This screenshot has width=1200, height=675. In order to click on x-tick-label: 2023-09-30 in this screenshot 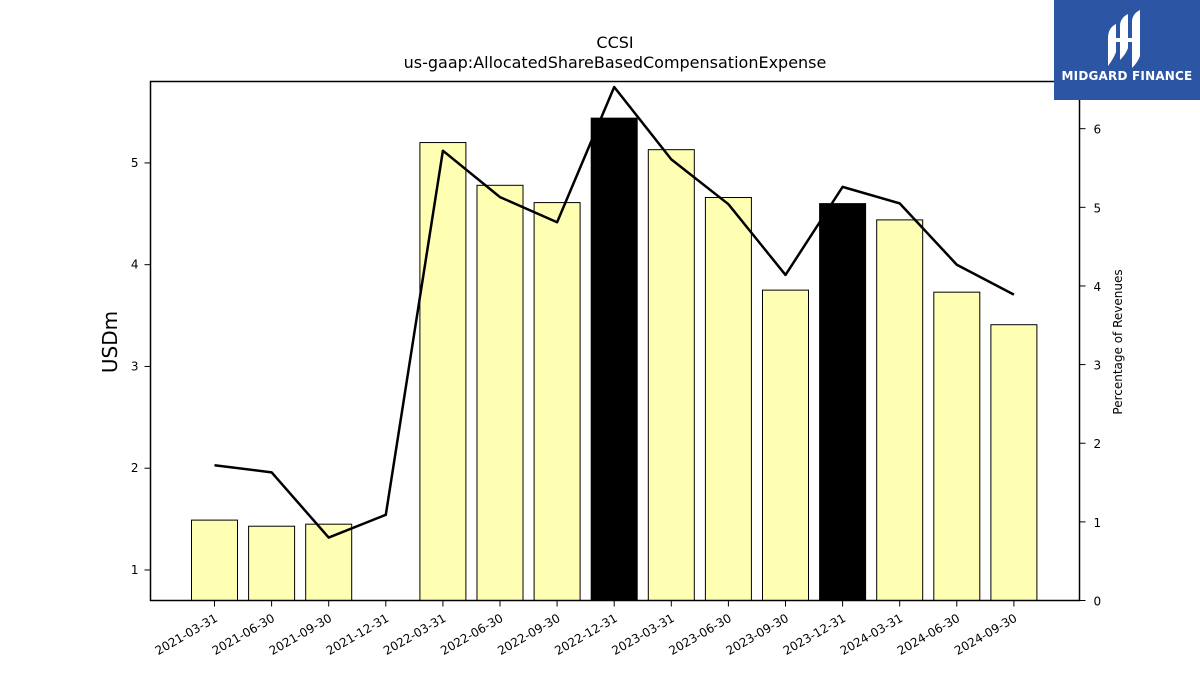, I will do `click(757, 634)`.